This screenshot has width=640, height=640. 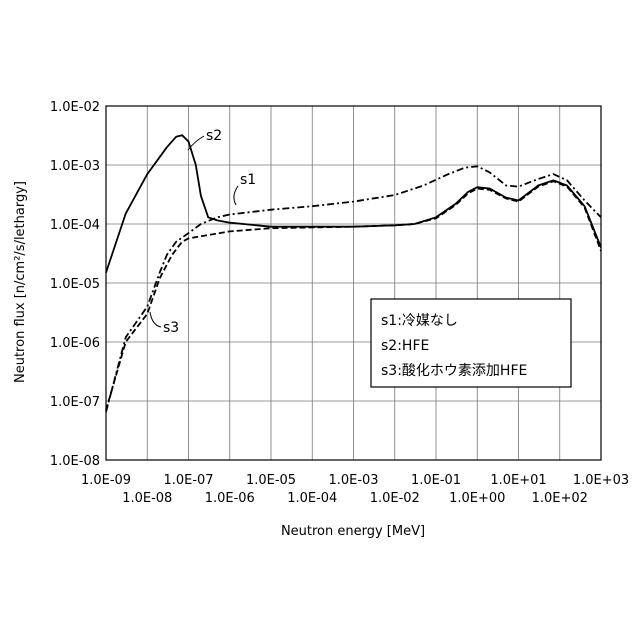 I want to click on x-axis-title: Neutron energy [MeV], so click(x=353, y=531).